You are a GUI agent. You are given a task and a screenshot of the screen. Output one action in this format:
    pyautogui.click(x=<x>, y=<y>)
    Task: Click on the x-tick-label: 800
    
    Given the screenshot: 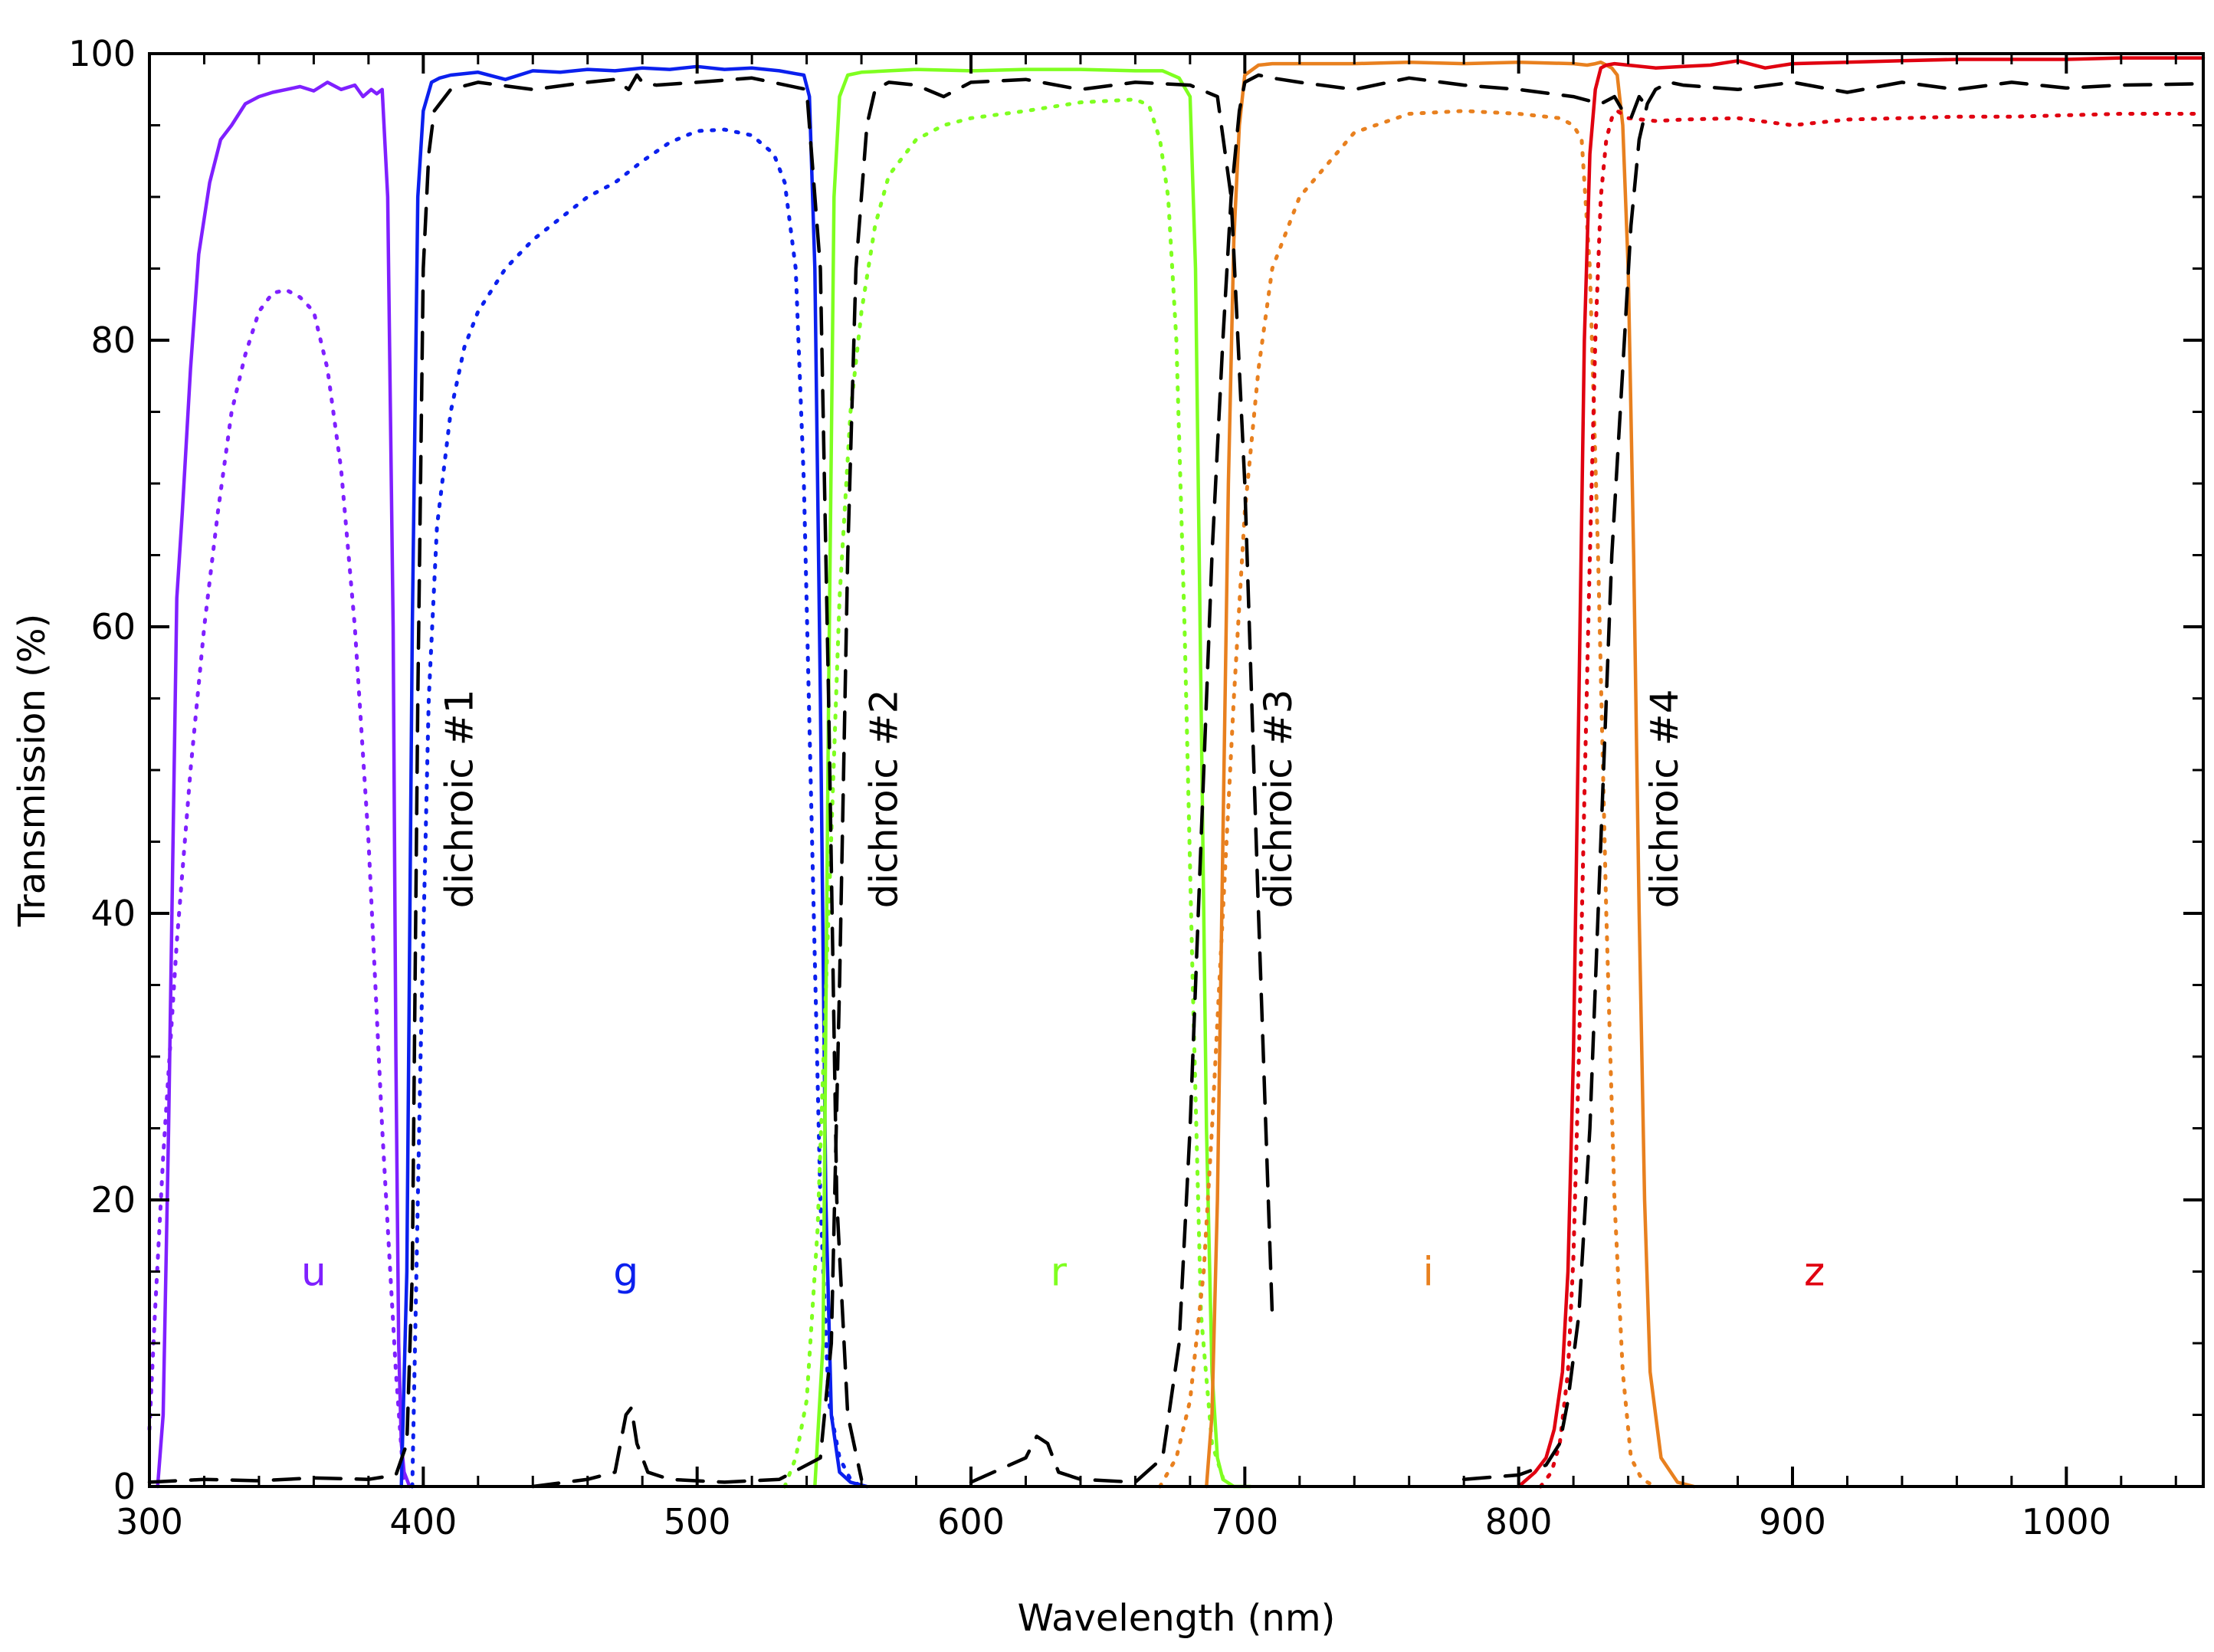 What is the action you would take?
    pyautogui.click(x=1519, y=1522)
    